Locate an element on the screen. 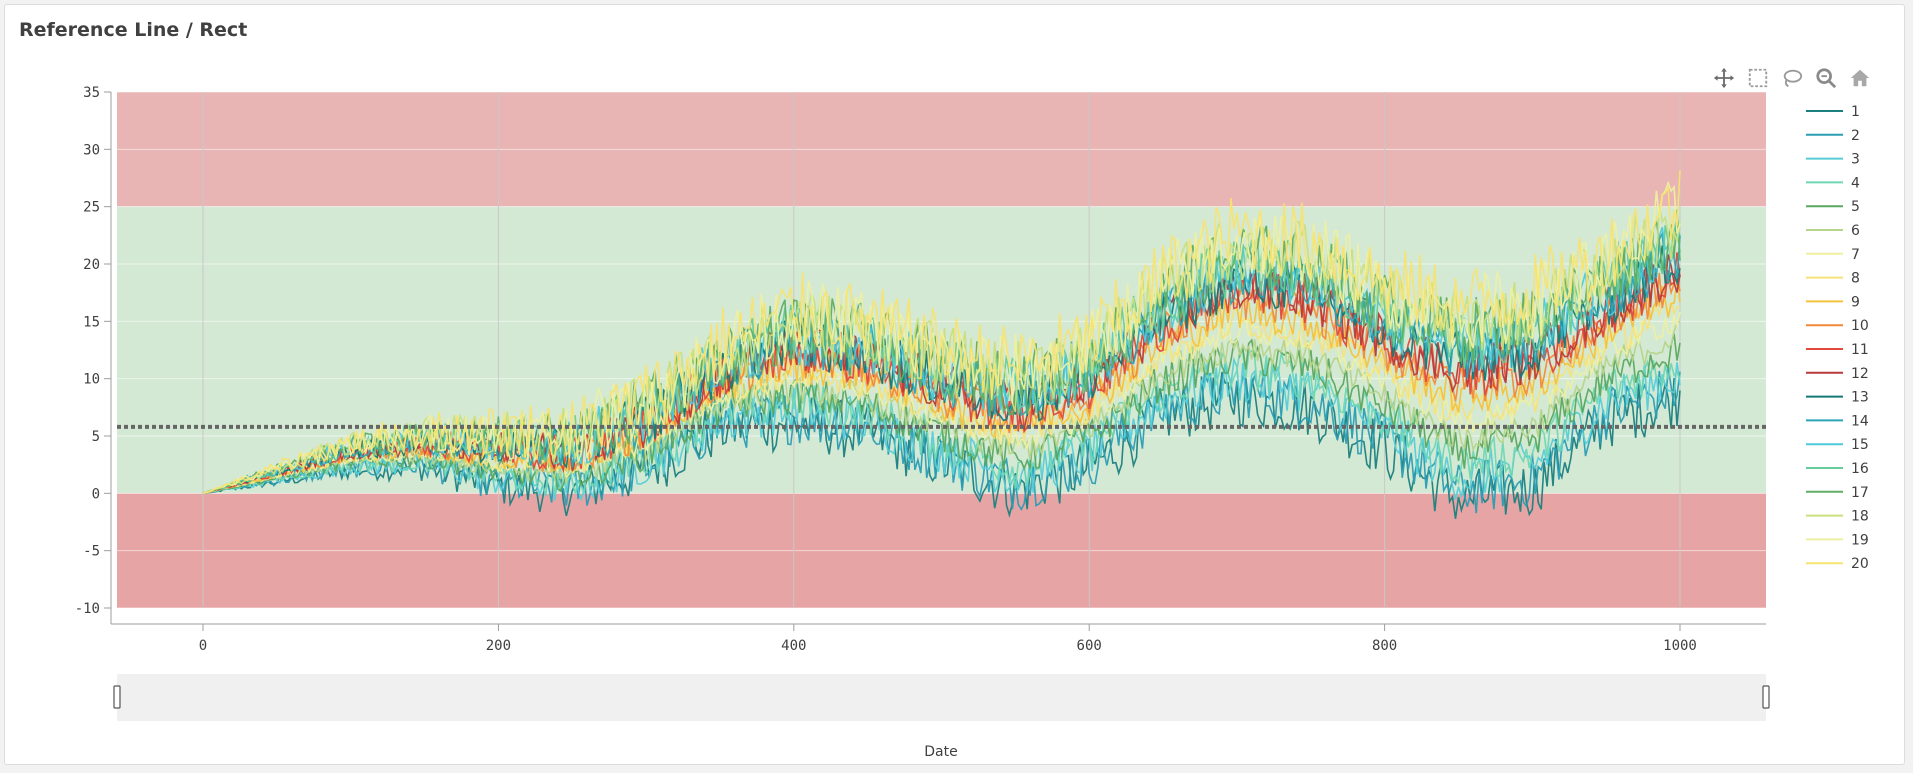 This screenshot has width=1913, height=773. legend-label-17: 17 is located at coordinates (1860, 493).